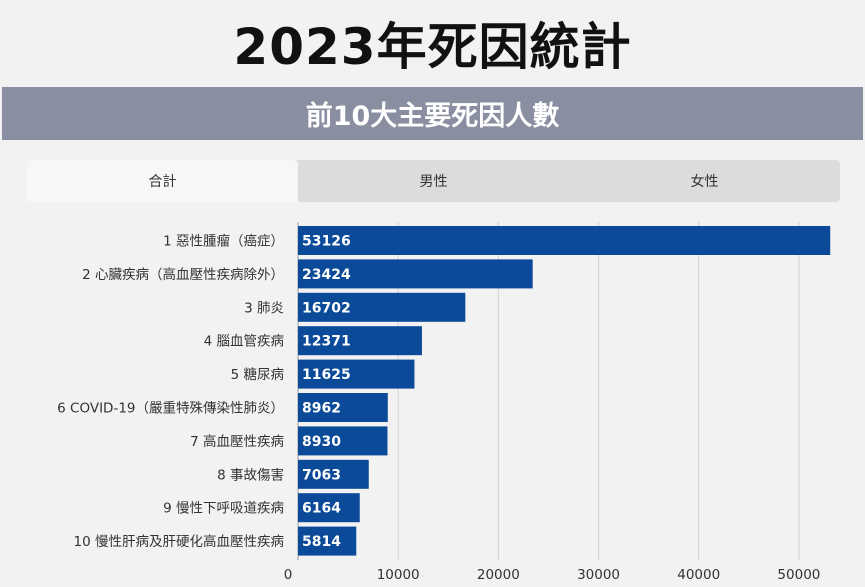 The width and height of the screenshot is (865, 587). What do you see at coordinates (326, 342) in the screenshot?
I see `bar-value-label: 12371` at bounding box center [326, 342].